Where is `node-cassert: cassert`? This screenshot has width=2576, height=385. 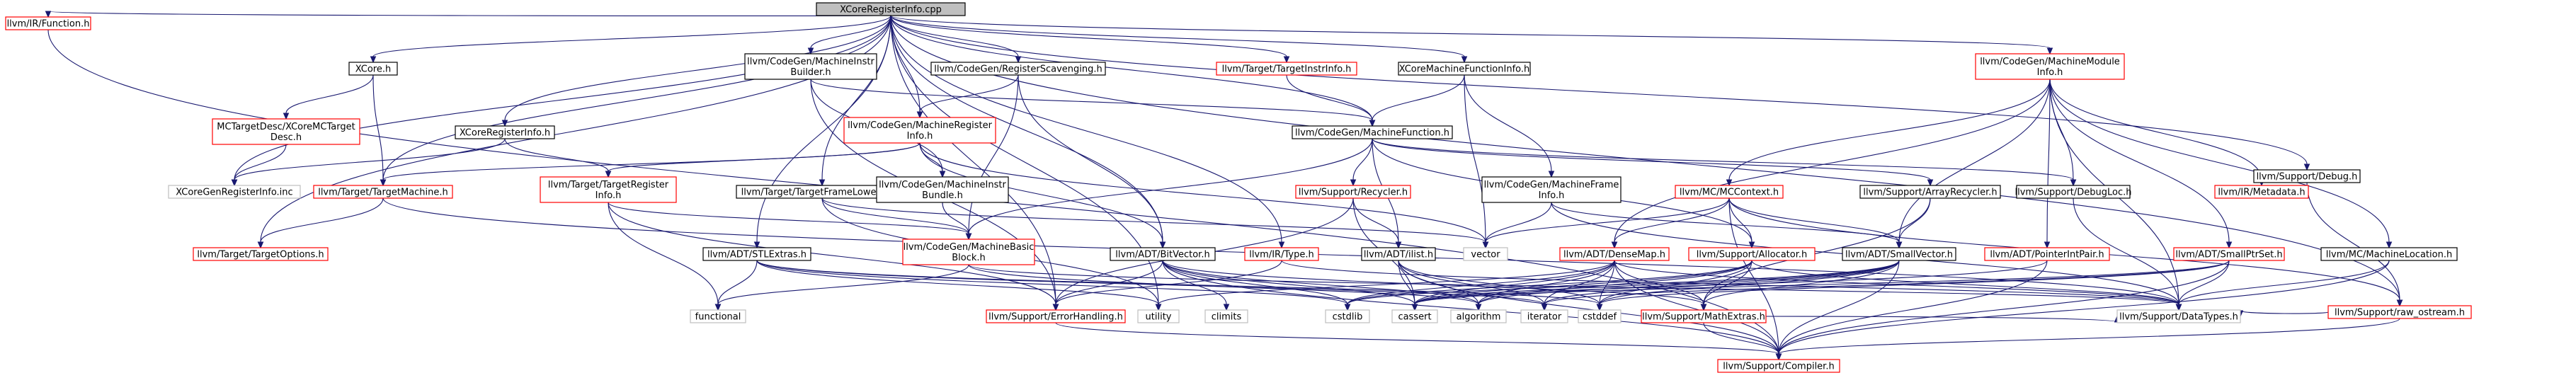 node-cassert: cassert is located at coordinates (1414, 316).